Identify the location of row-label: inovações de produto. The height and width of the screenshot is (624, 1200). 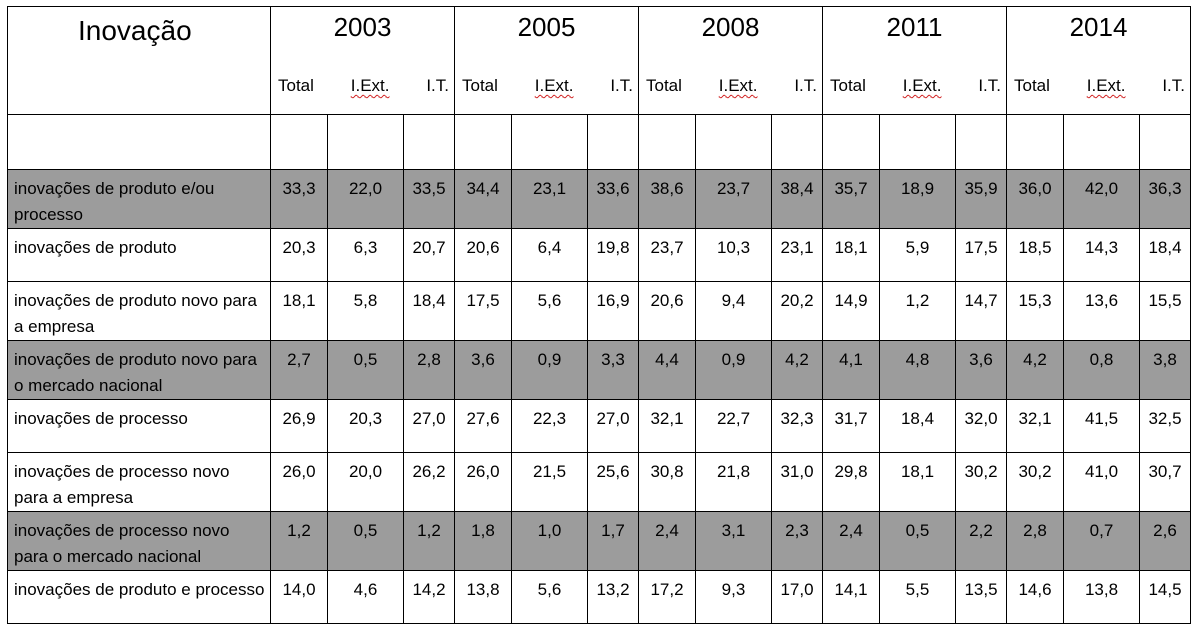
(139, 255).